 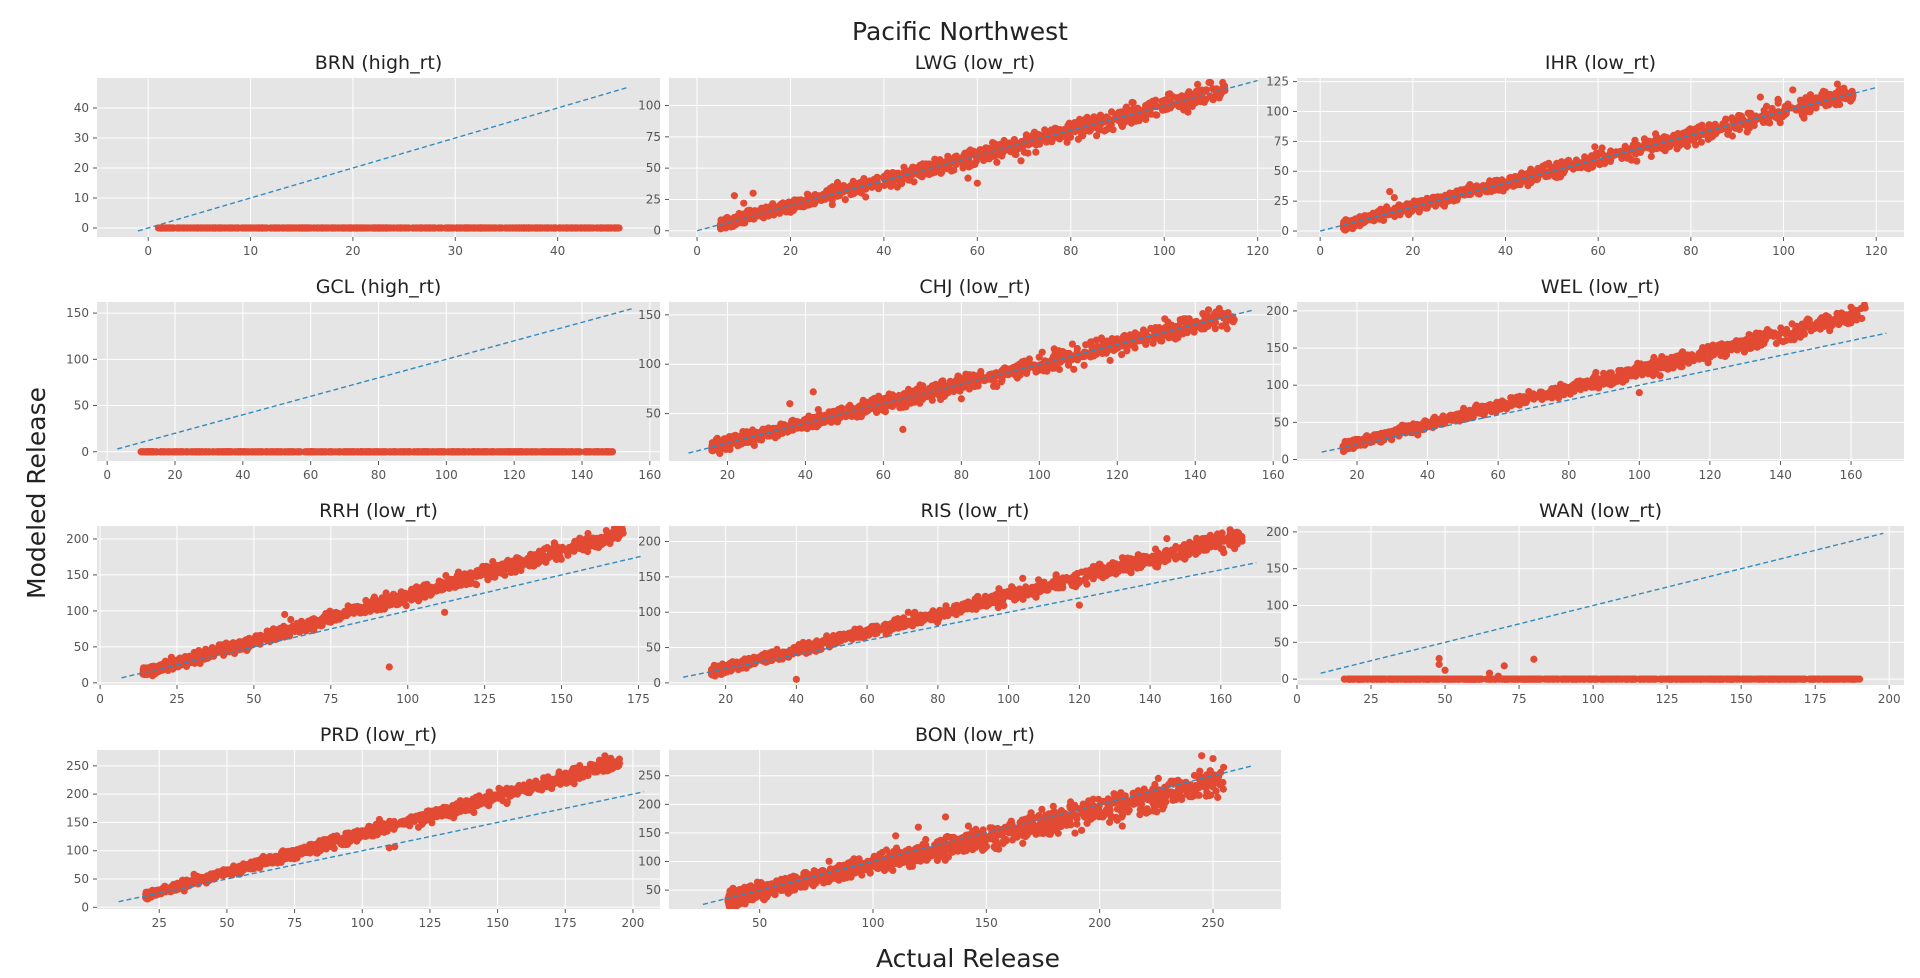 What do you see at coordinates (81, 138) in the screenshot?
I see `y-tick-label: 30` at bounding box center [81, 138].